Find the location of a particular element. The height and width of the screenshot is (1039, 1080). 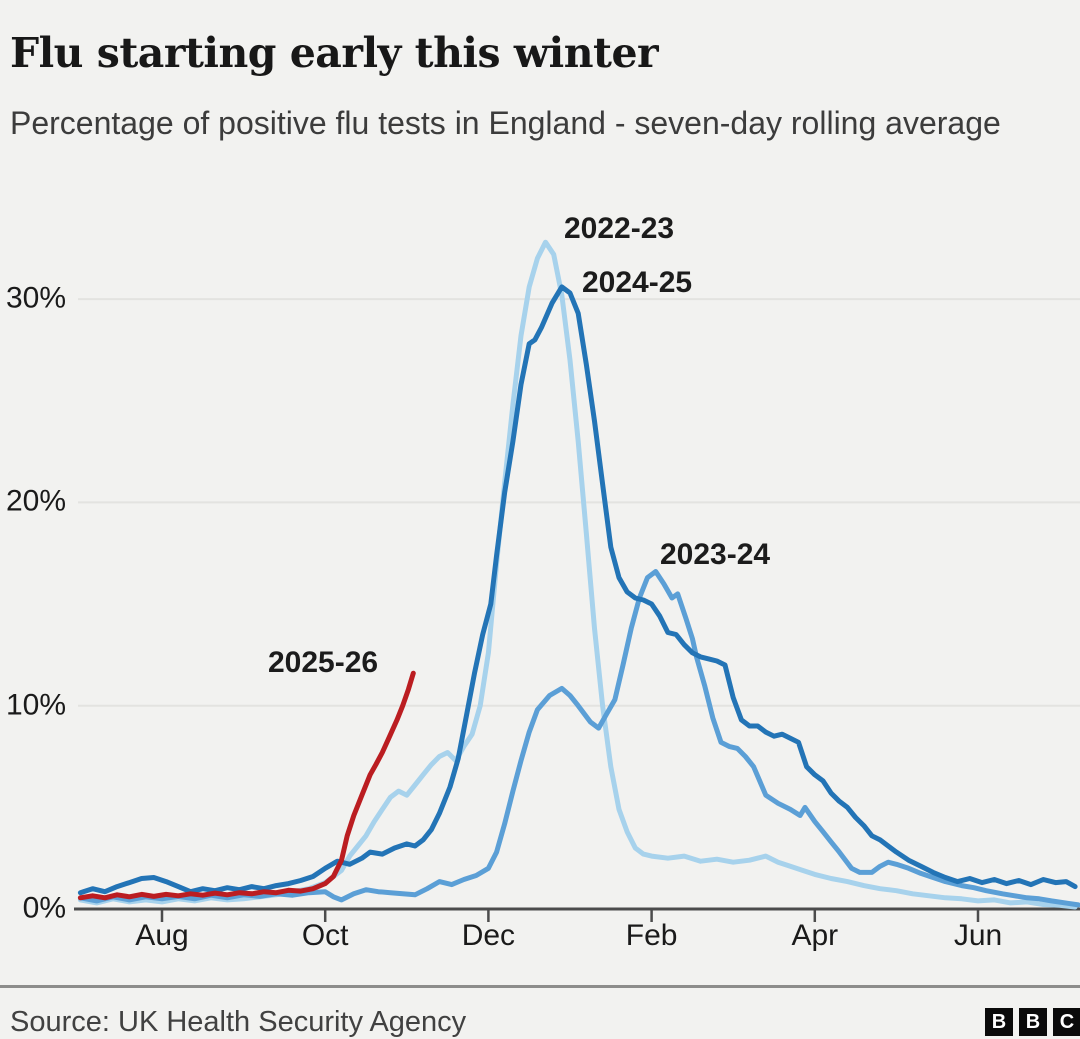

footer-divider is located at coordinates (540, 986).